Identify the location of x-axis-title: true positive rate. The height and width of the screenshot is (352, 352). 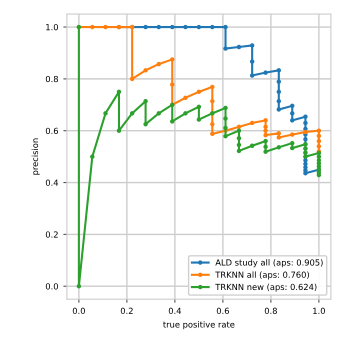
(198, 325).